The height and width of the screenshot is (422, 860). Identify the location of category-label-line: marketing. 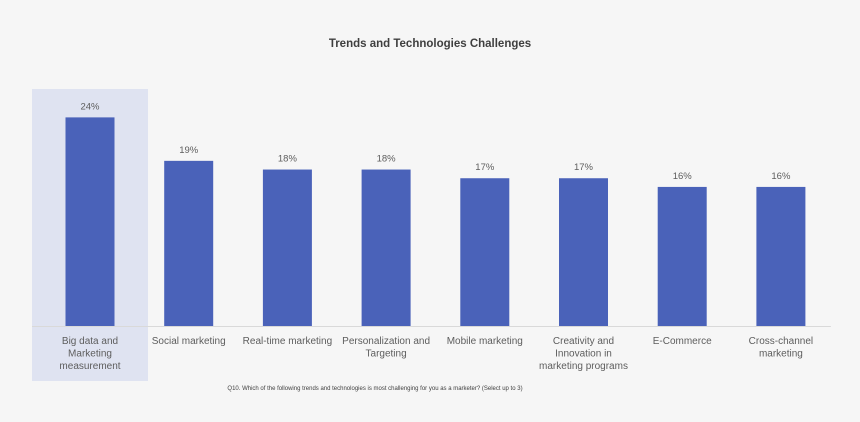
(781, 354).